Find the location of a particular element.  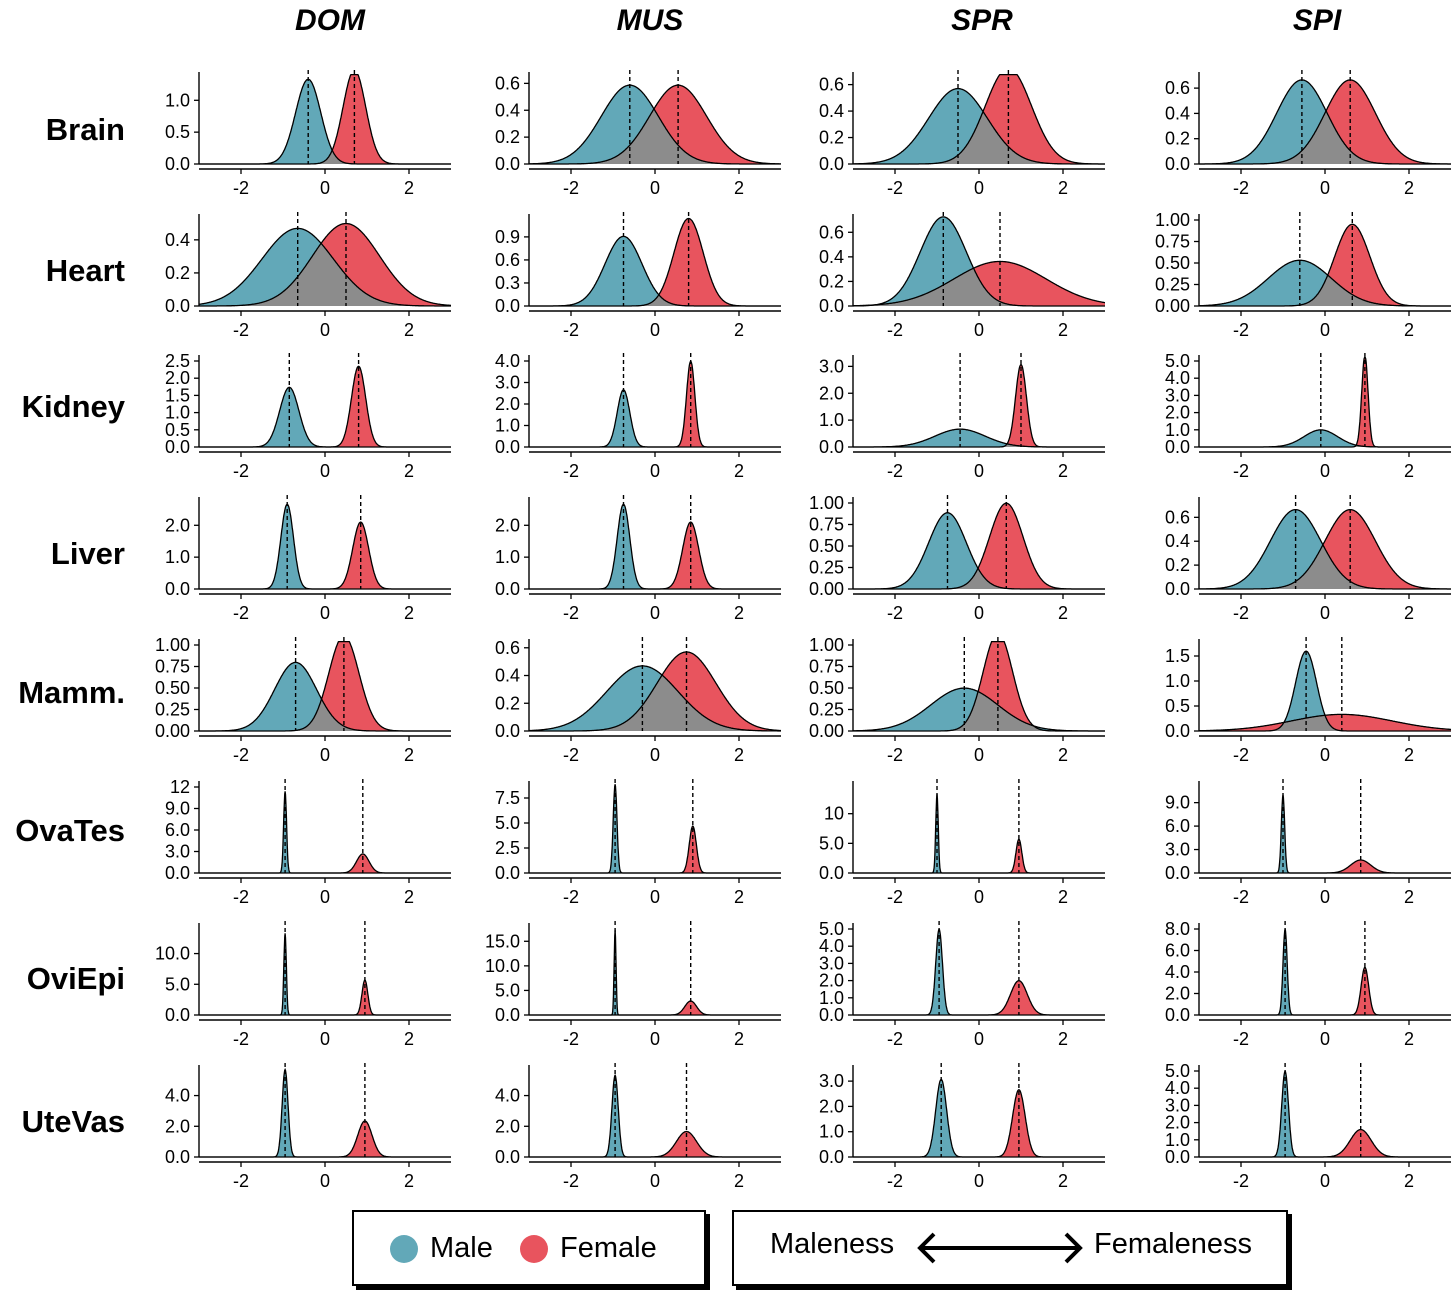

y-tick-label: 12 is located at coordinates (180, 787).